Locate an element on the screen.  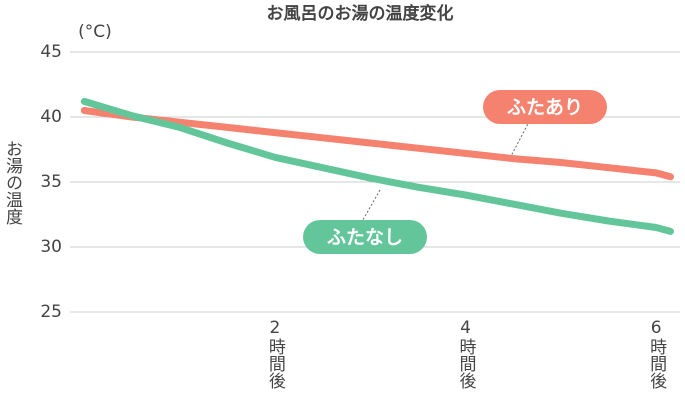
y-tick-label: 45 is located at coordinates (51, 52).